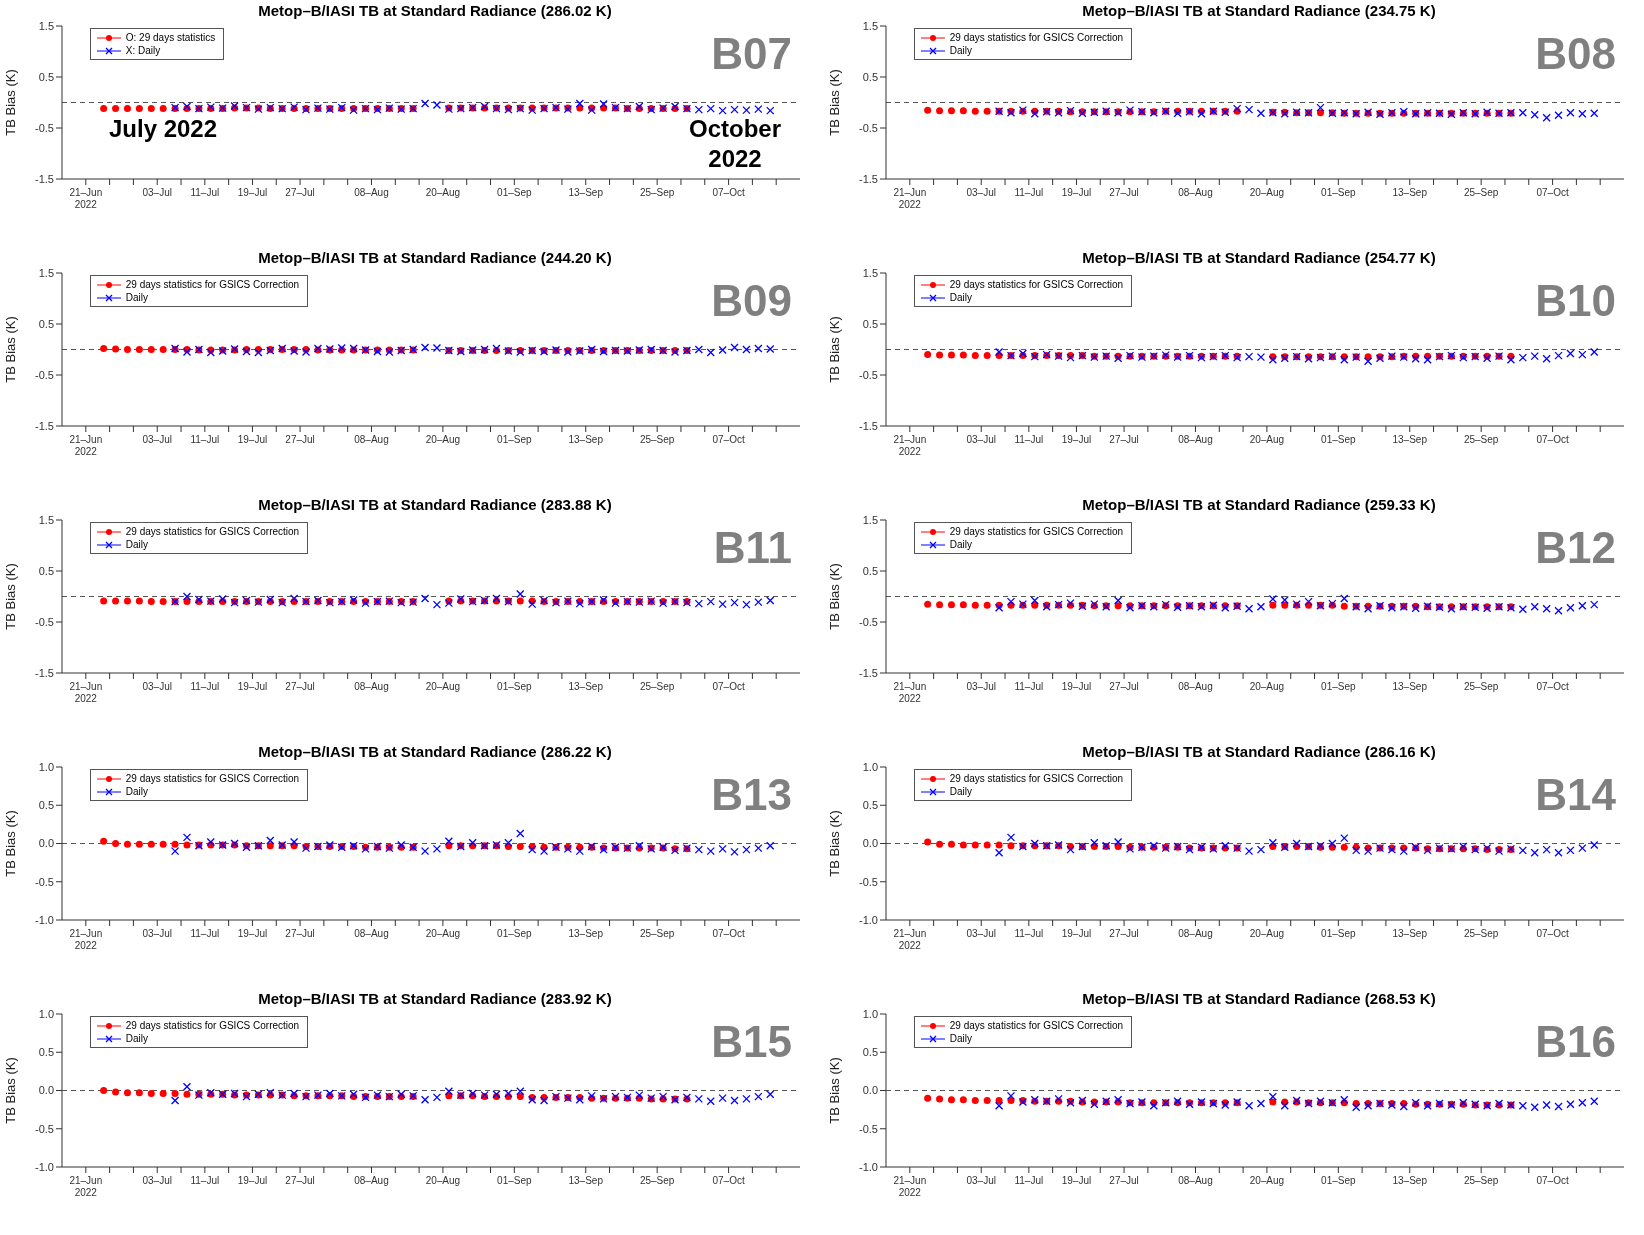  I want to click on annotation: B13, so click(751, 794).